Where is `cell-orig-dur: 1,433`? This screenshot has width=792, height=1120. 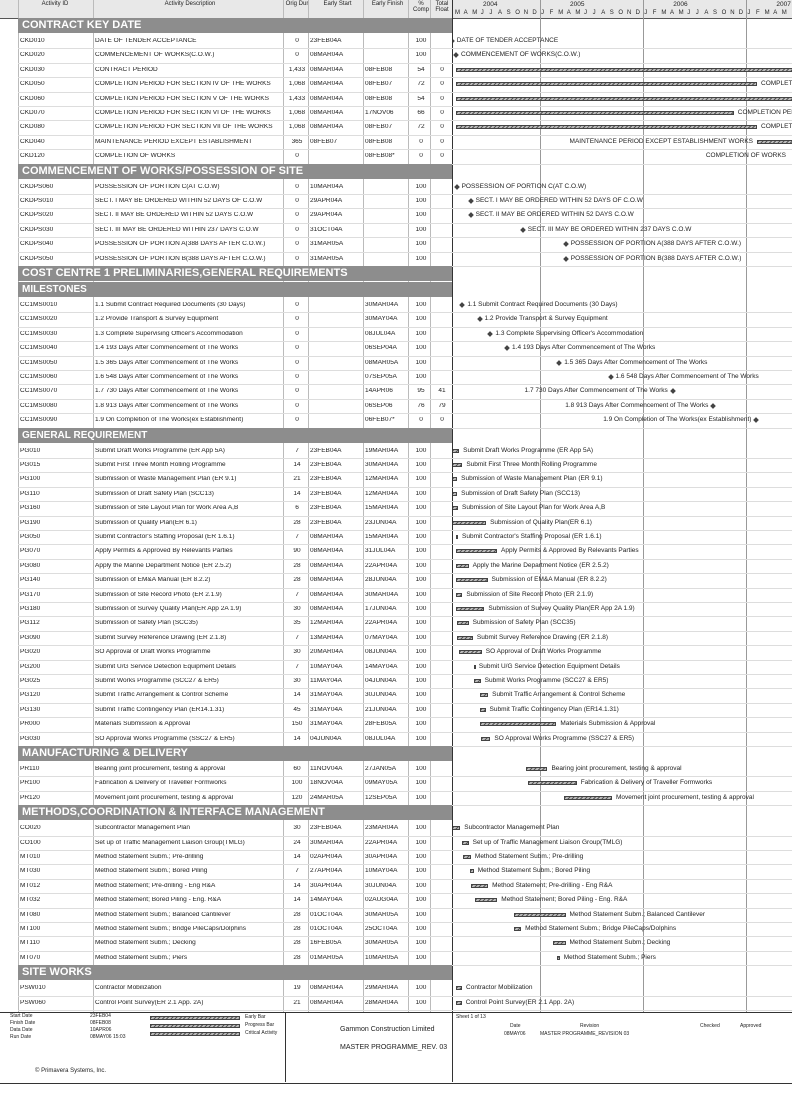
cell-orig-dur: 1,433 is located at coordinates (297, 98).